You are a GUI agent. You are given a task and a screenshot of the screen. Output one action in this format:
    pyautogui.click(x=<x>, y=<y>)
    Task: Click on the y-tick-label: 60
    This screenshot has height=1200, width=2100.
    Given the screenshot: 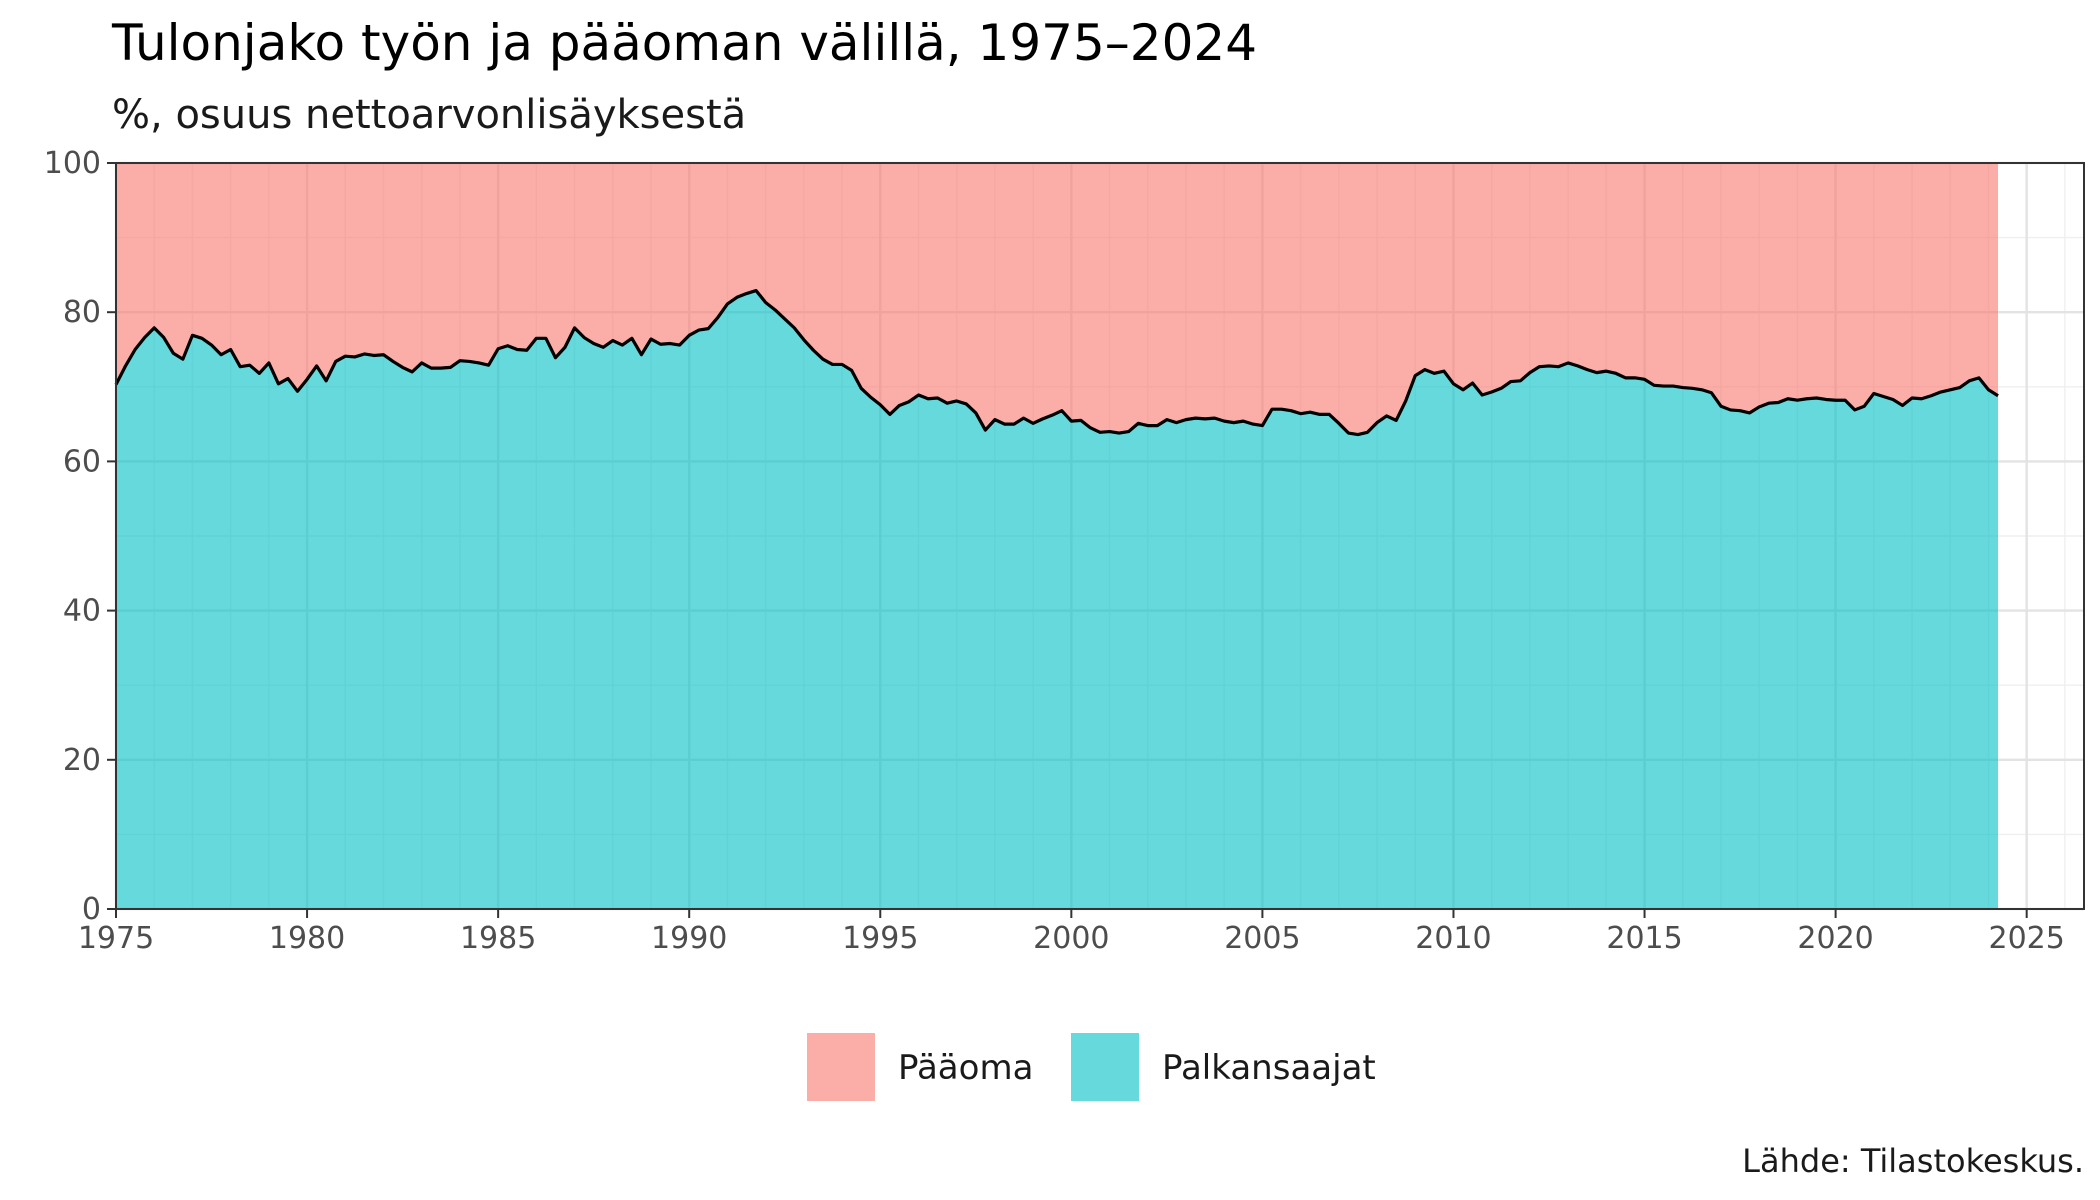 What is the action you would take?
    pyautogui.click(x=82, y=461)
    